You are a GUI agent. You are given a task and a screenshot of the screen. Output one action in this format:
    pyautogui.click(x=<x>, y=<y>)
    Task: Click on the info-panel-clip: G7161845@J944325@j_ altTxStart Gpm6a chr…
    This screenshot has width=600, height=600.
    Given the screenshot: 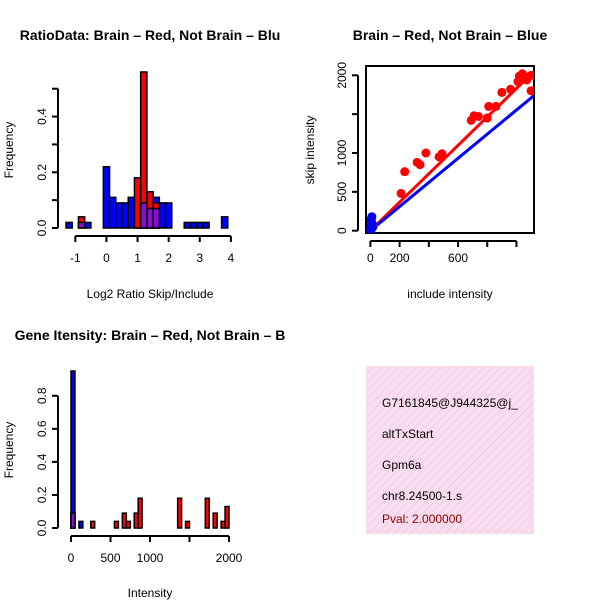 What is the action you would take?
    pyautogui.click(x=450, y=450)
    